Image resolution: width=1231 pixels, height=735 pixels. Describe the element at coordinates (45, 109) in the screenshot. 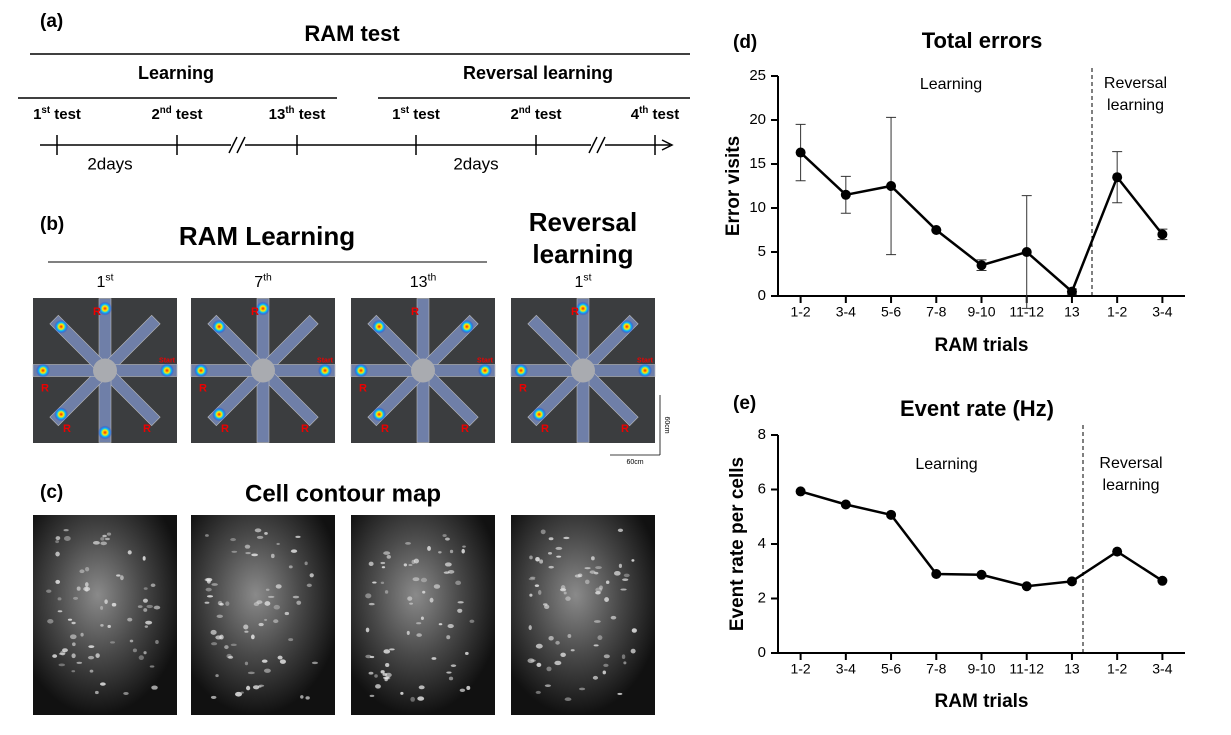

I see `ordinal-suffix: st` at that location.